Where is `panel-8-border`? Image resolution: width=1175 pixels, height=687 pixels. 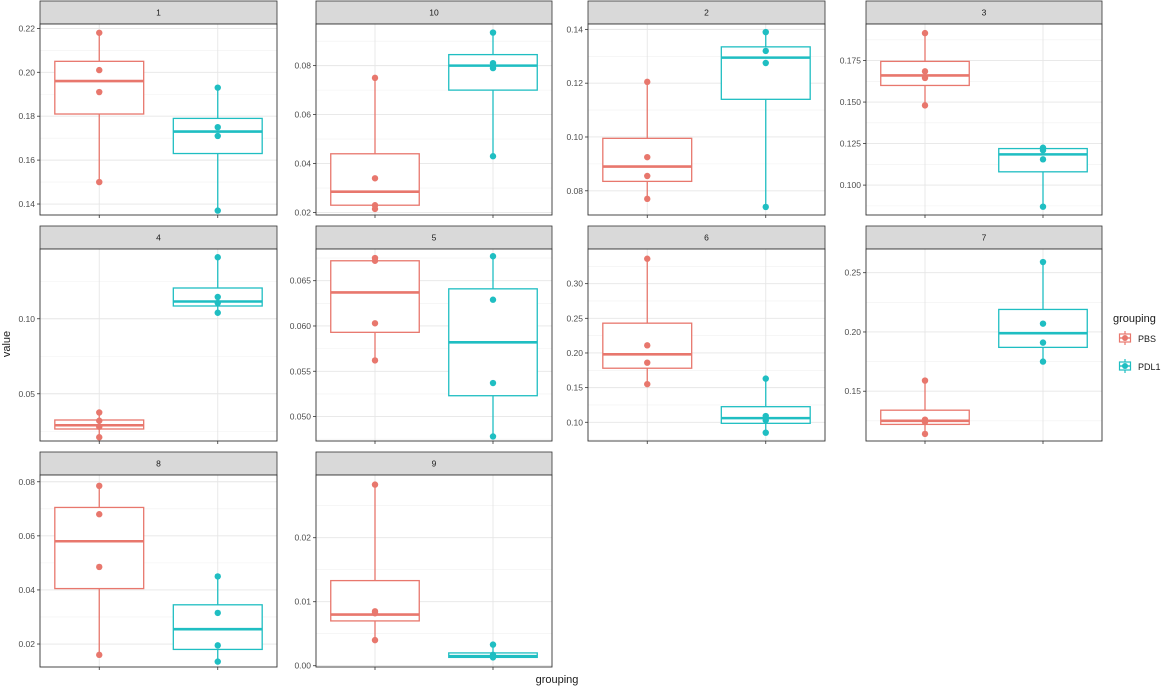 panel-8-border is located at coordinates (158, 571).